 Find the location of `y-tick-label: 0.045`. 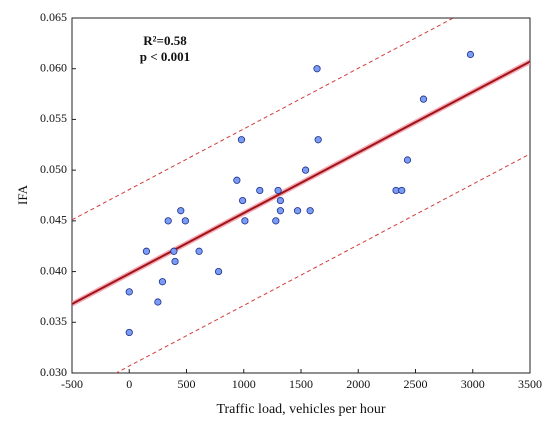

y-tick-label: 0.045 is located at coordinates (53, 220).